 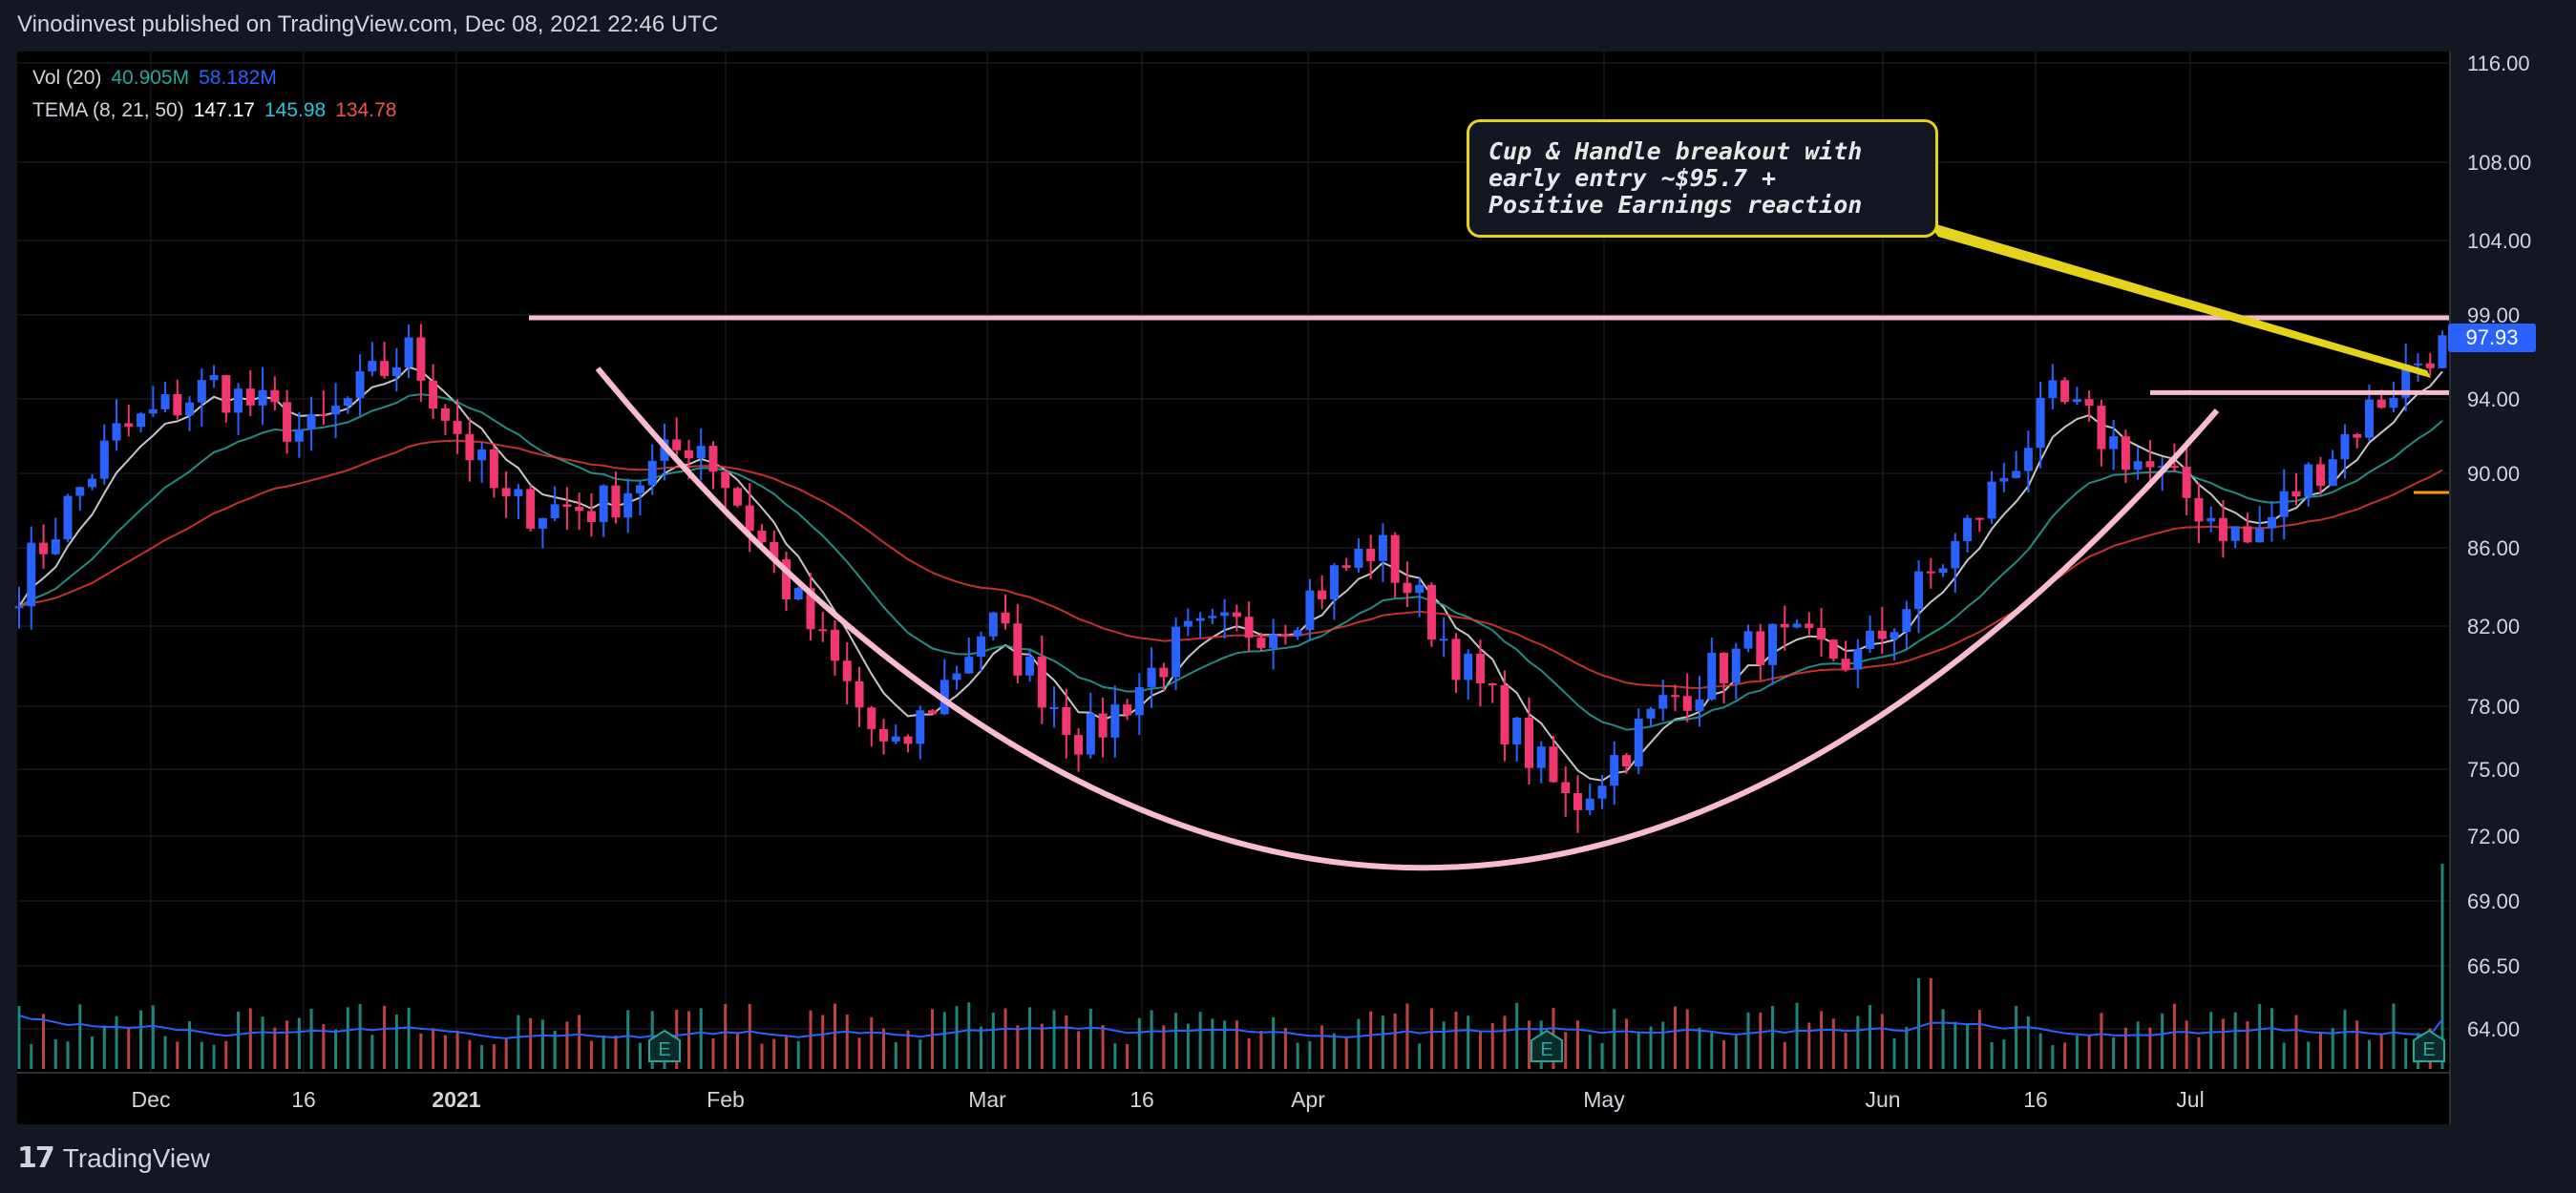 I want to click on tema-legend-value-1: 147.17, so click(x=224, y=110).